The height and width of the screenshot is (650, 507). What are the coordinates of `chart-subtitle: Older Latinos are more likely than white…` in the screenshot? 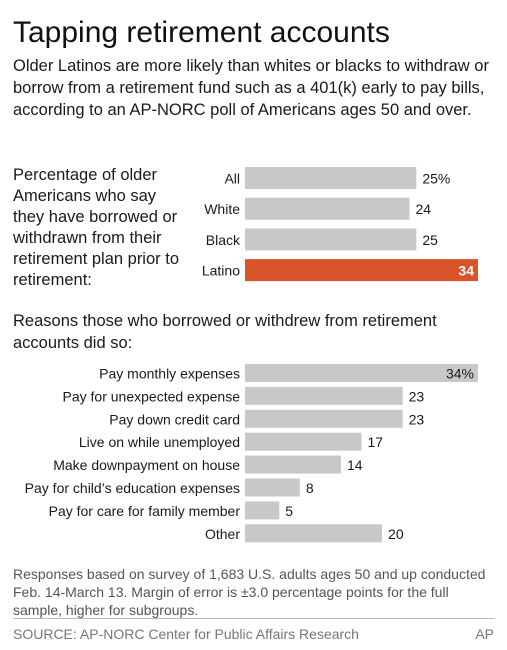 It's located at (251, 88).